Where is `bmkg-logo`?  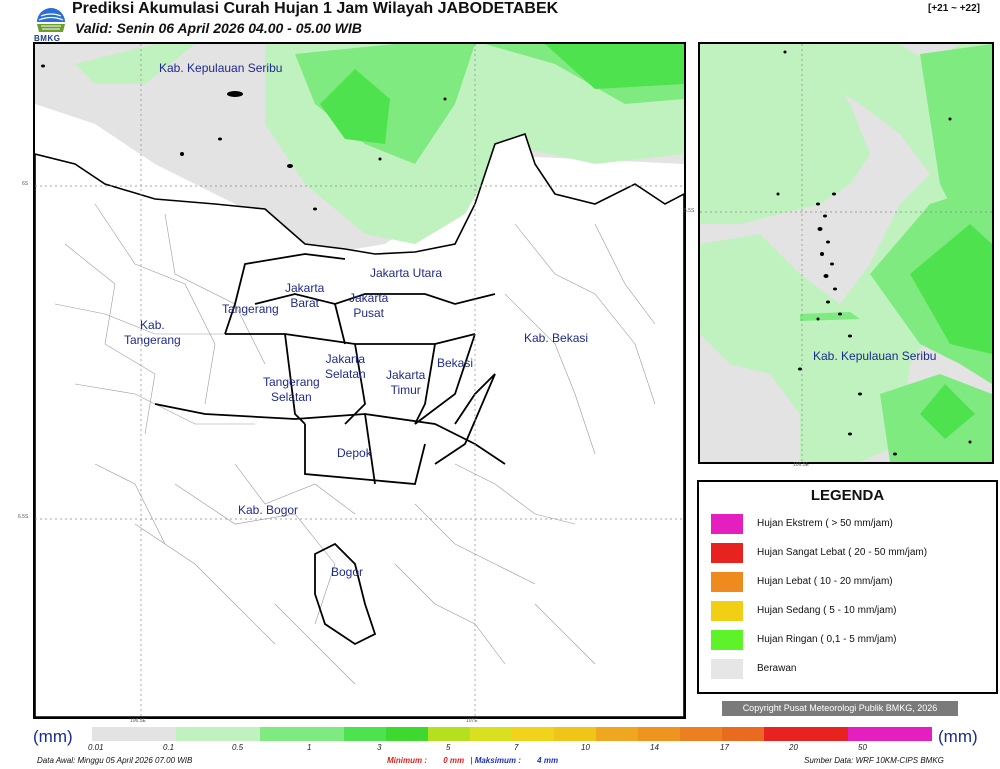 bmkg-logo is located at coordinates (51, 20).